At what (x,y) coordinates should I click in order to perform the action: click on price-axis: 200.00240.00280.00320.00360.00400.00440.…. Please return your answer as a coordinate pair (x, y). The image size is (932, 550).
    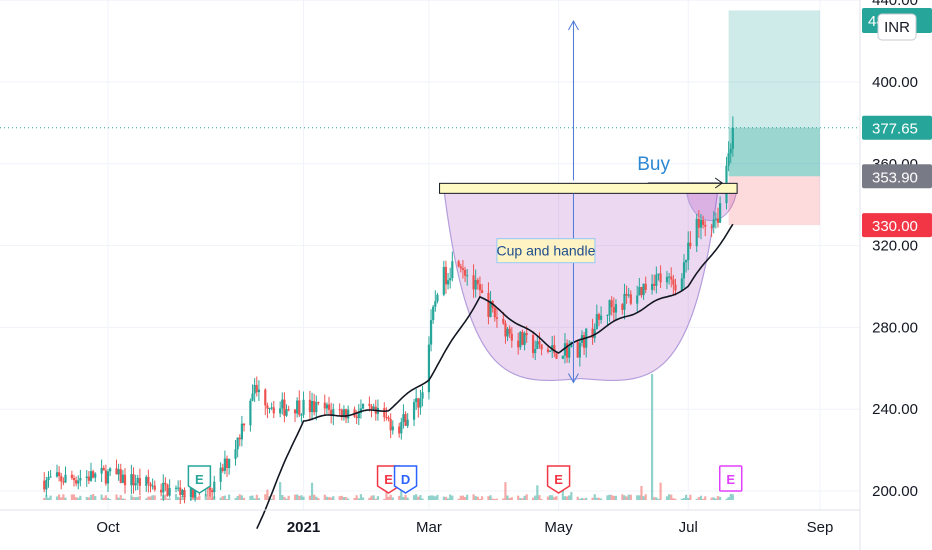
    Looking at the image, I should click on (895, 275).